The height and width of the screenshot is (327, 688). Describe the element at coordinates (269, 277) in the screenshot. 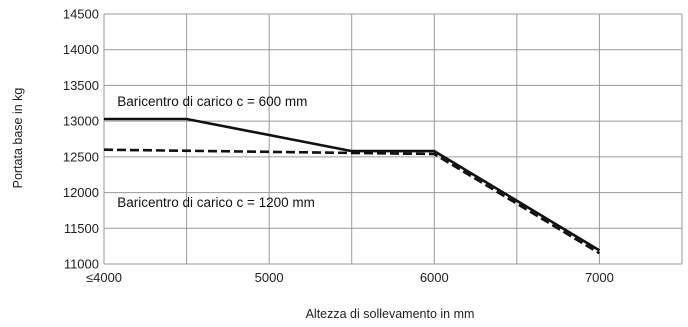

I see `x-tick-label: 5000` at that location.